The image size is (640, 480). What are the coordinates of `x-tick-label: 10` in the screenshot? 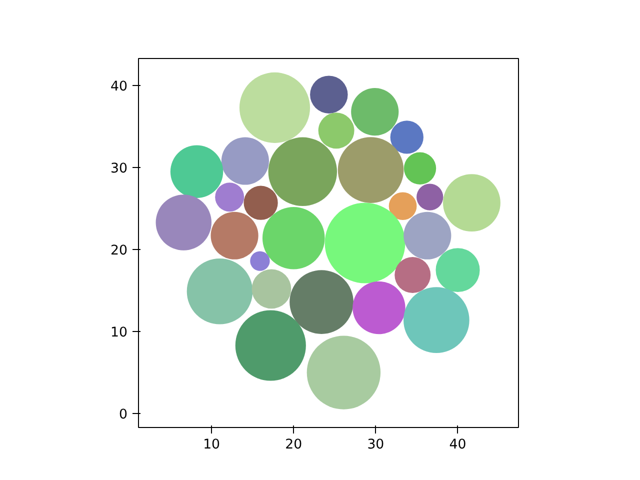 It's located at (211, 445).